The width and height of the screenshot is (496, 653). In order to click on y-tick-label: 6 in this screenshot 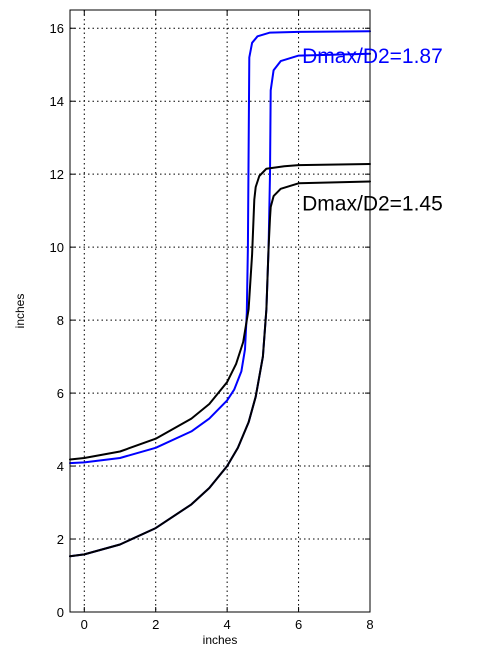, I will do `click(60, 393)`.